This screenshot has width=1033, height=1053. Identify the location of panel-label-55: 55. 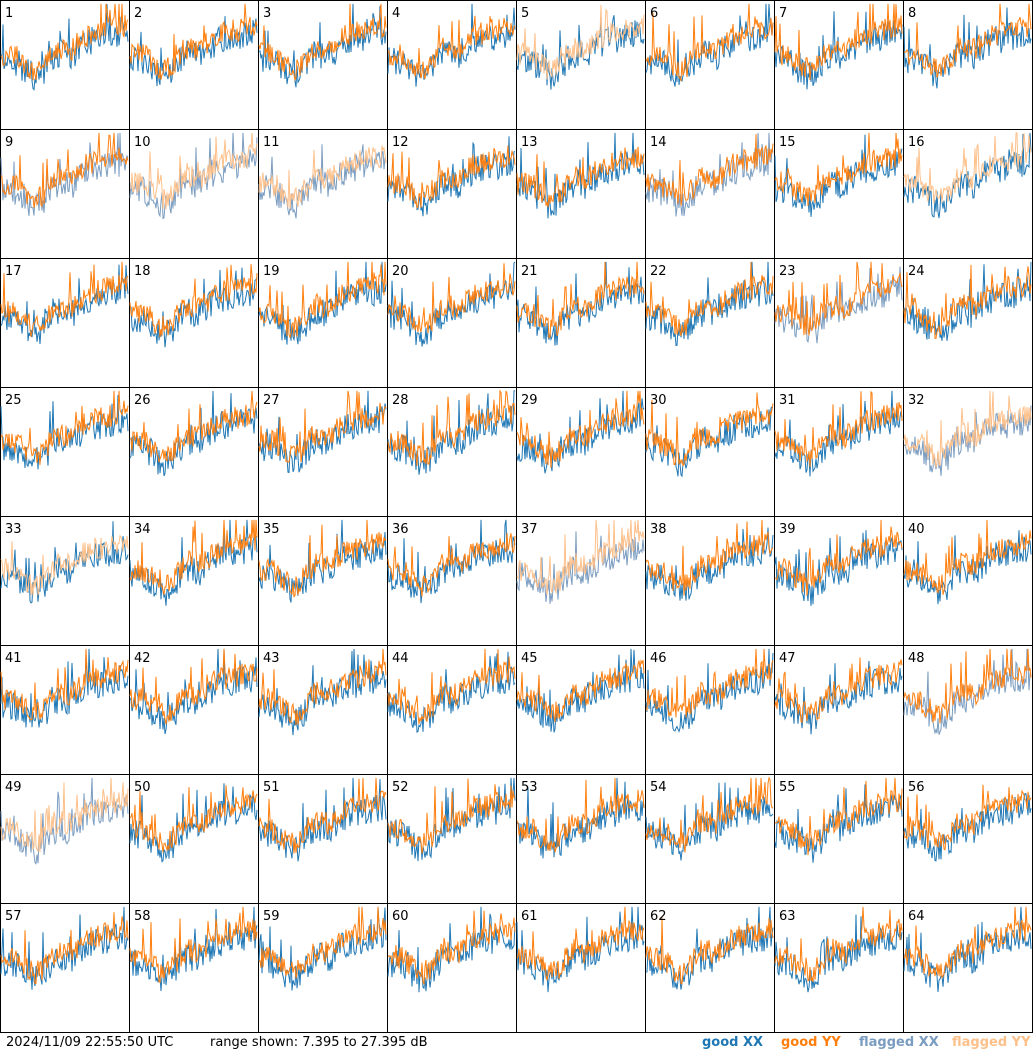
(787, 787).